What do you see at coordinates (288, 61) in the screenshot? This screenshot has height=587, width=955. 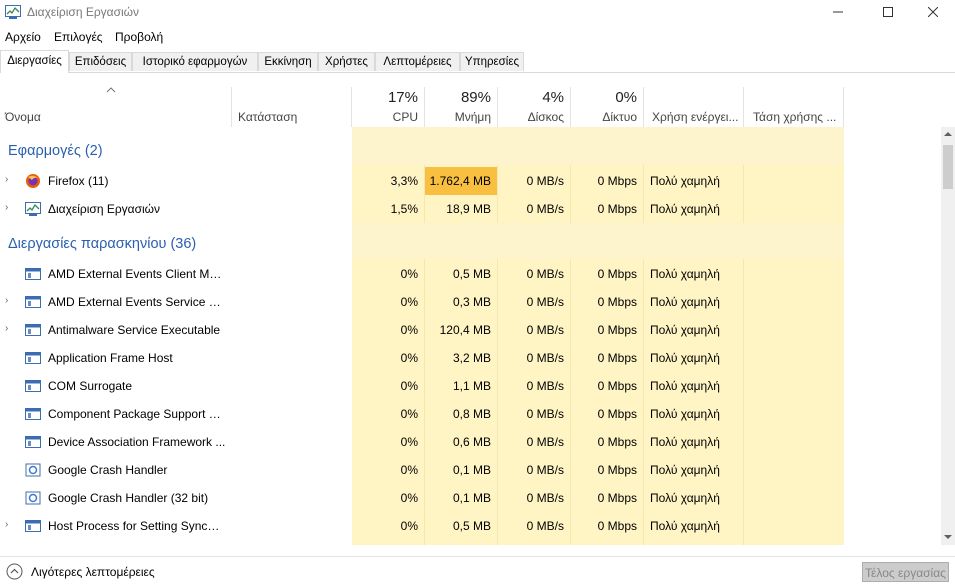 I see `tab-startup: Εκκίνηση` at bounding box center [288, 61].